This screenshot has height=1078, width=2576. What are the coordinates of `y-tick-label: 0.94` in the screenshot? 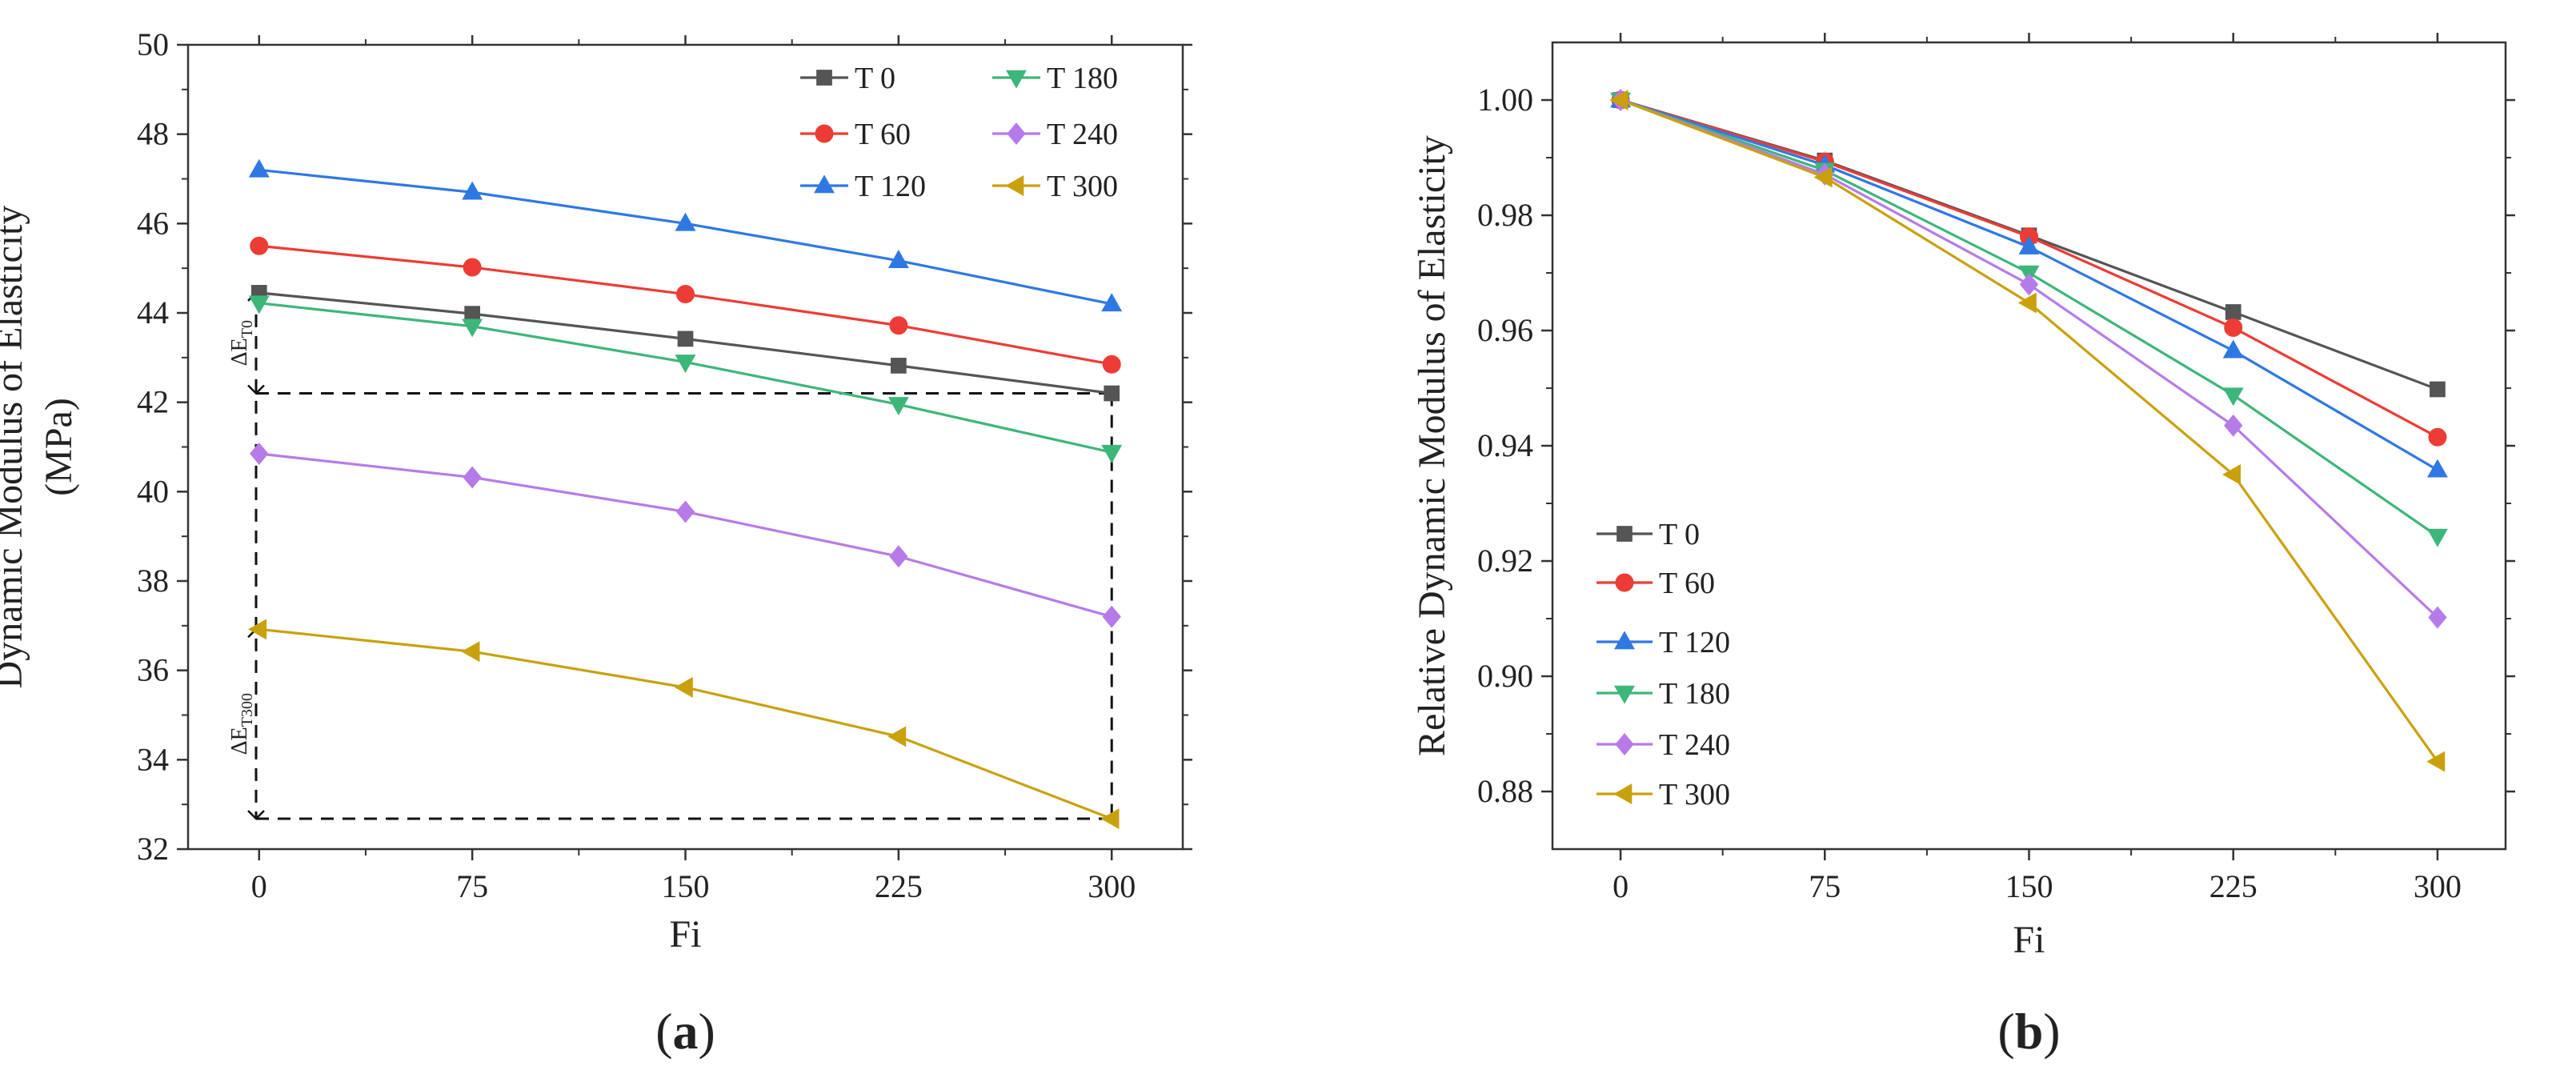 It's located at (1505, 445).